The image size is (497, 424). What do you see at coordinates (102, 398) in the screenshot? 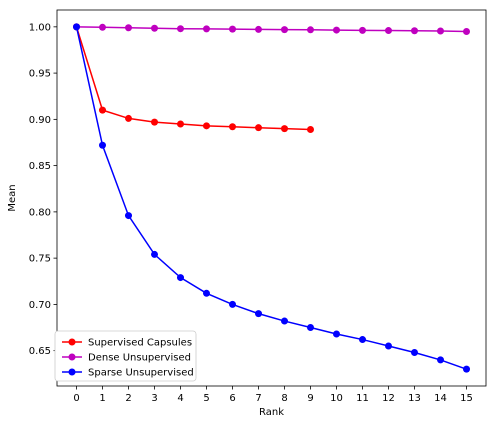
I see `x-tick-label-1: 1` at bounding box center [102, 398].